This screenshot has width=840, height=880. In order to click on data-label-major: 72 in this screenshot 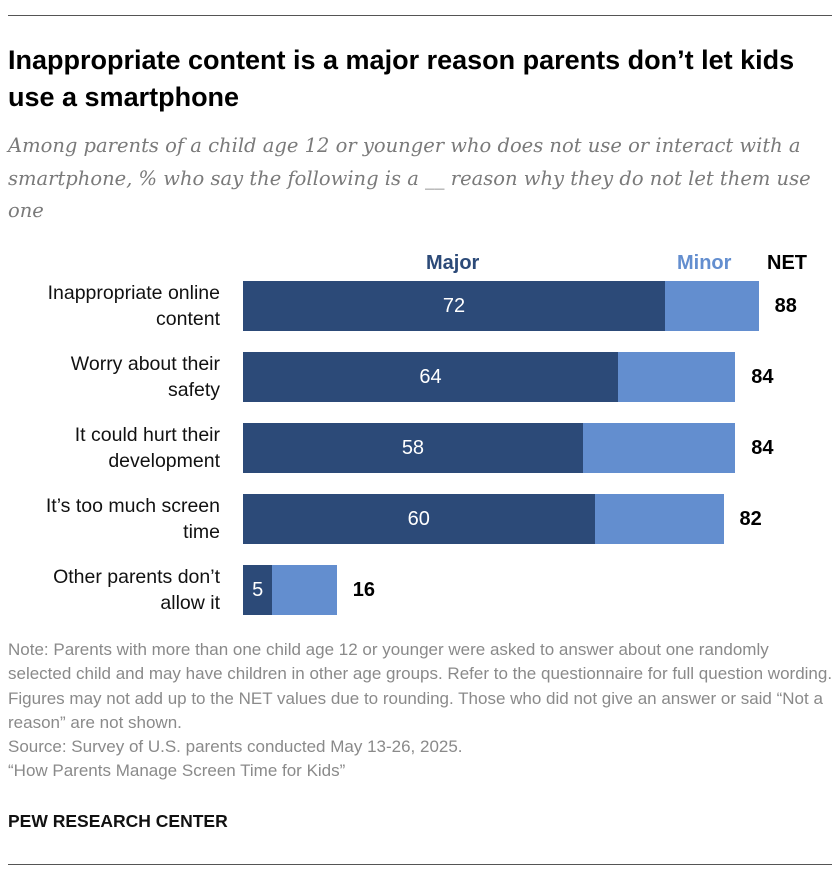, I will do `click(454, 306)`.